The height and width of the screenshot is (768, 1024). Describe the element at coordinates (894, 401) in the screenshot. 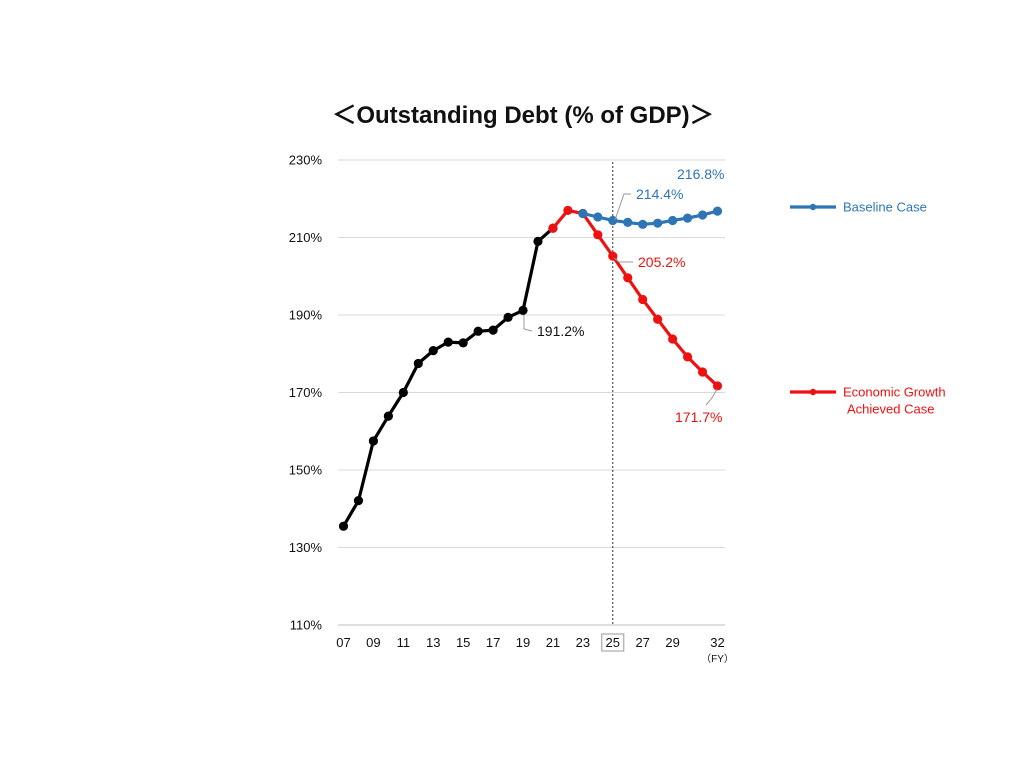

I see `legend-label: Economic Growth Achieved Case` at that location.